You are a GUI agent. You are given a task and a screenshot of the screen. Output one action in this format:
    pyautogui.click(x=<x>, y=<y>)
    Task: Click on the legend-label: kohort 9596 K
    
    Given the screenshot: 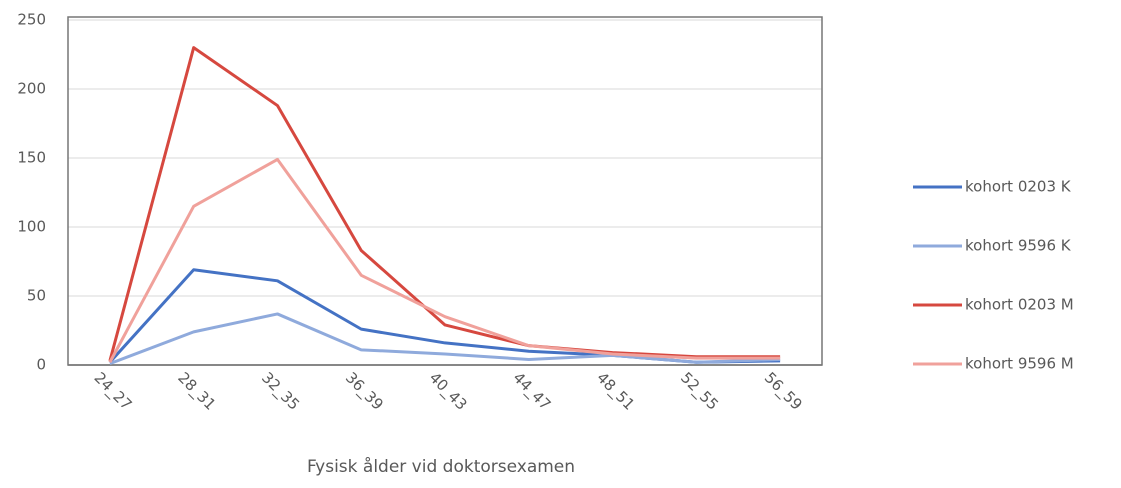 What is the action you would take?
    pyautogui.click(x=1018, y=246)
    